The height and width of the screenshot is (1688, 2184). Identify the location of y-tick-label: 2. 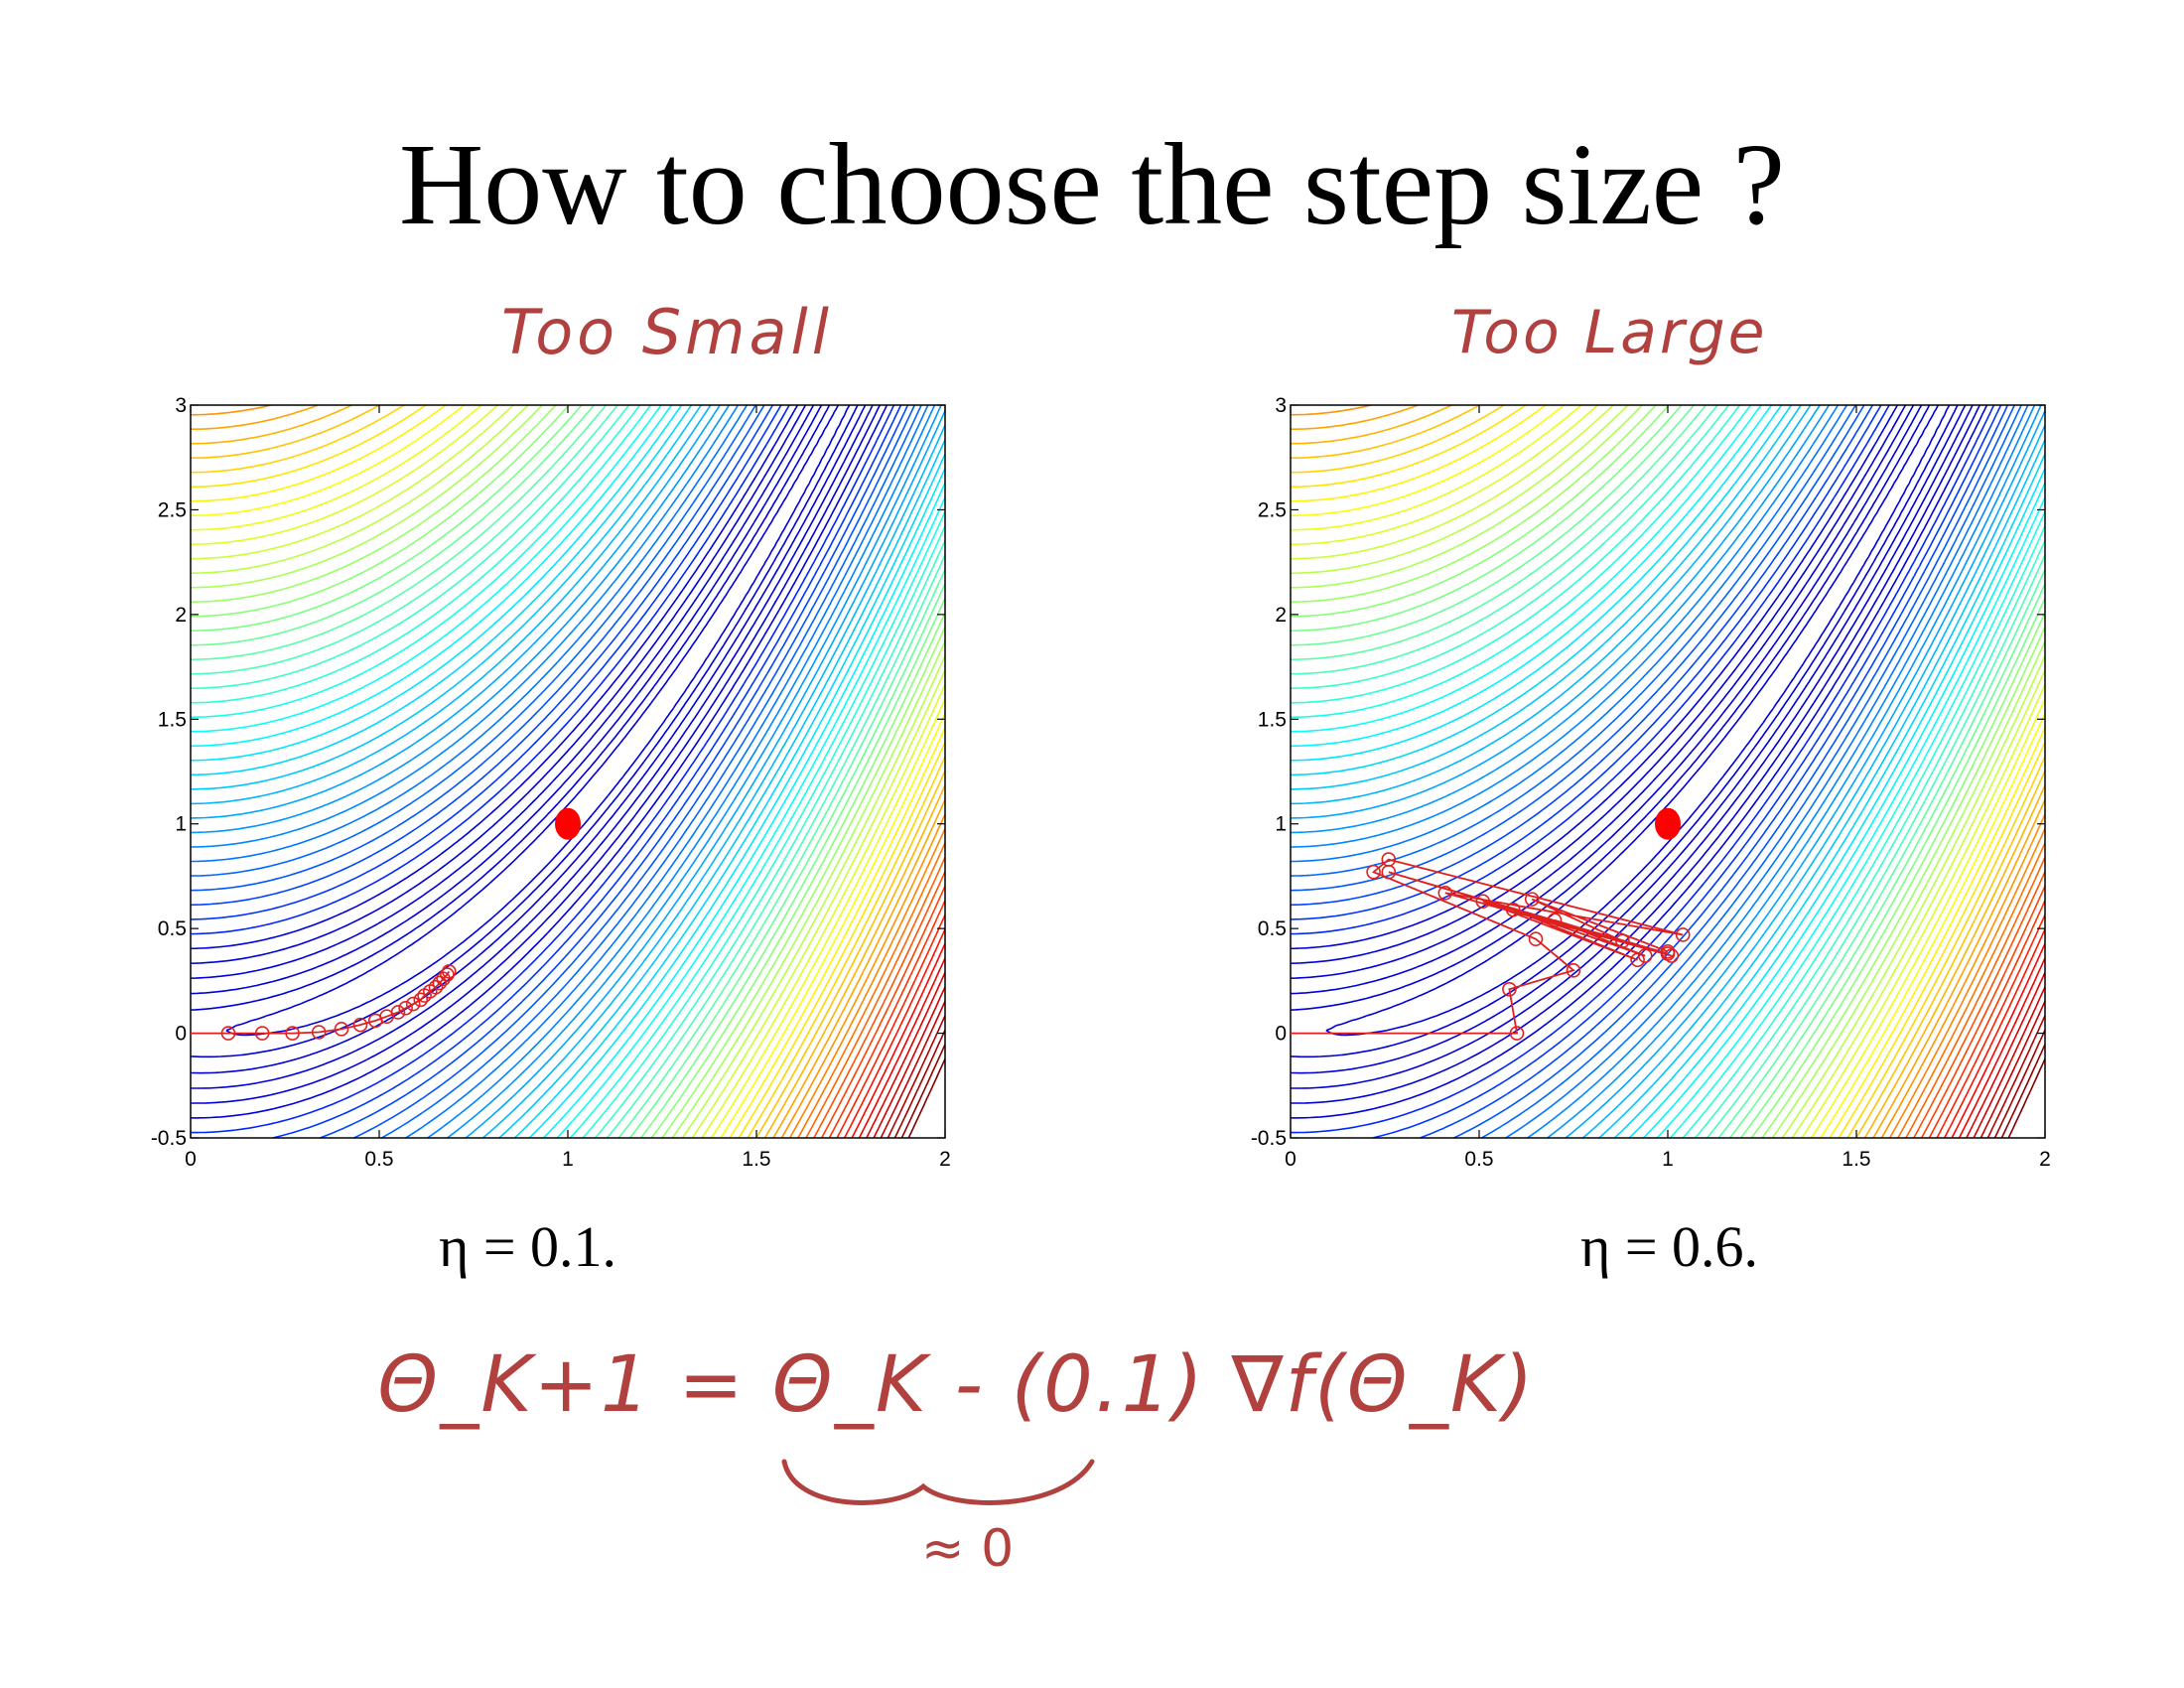
(1281, 615).